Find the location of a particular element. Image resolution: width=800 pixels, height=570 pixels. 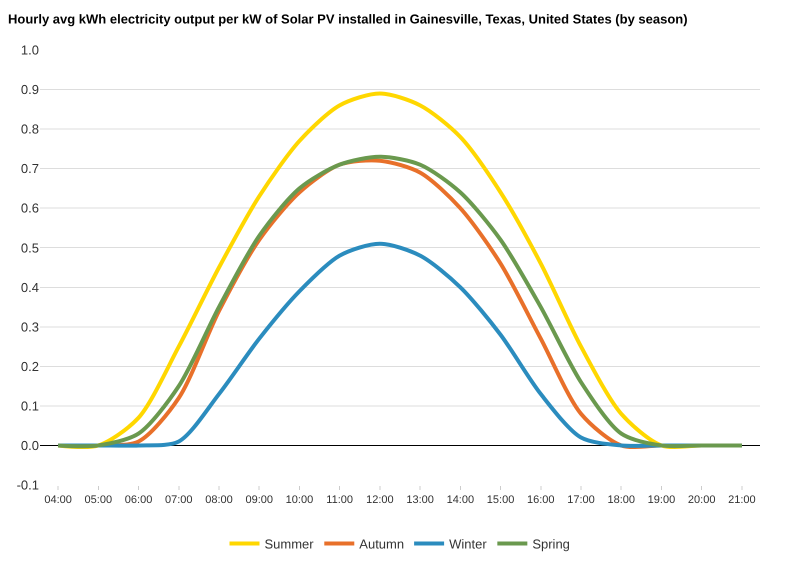

y-tick-label: 0.7 is located at coordinates (29, 168).